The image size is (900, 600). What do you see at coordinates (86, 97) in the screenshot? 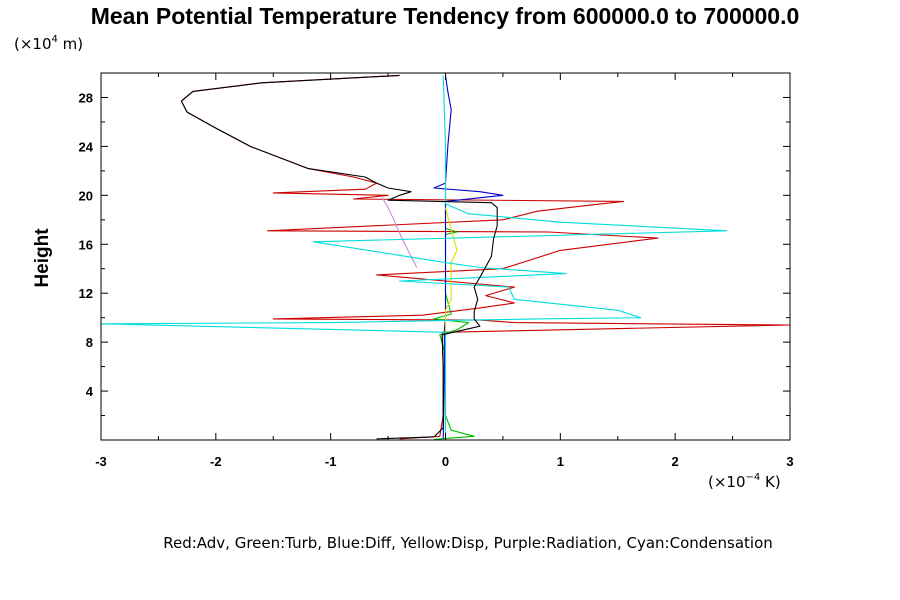
I see `y-tick-label: 28` at bounding box center [86, 97].